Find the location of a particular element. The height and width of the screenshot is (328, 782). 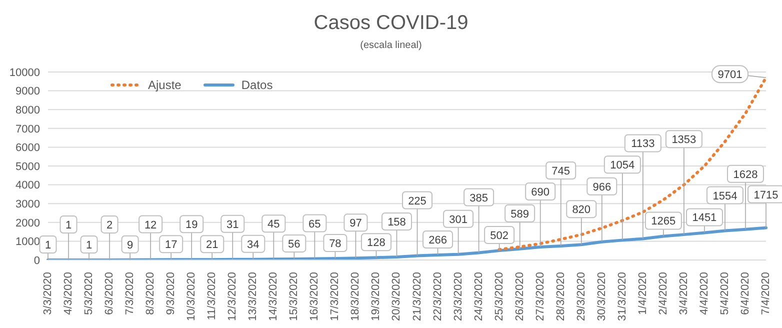

data-label: 78 is located at coordinates (335, 244).